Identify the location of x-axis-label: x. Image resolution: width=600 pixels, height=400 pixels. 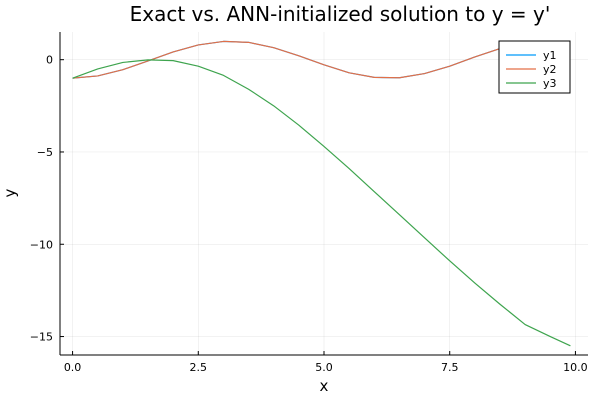
(324, 386).